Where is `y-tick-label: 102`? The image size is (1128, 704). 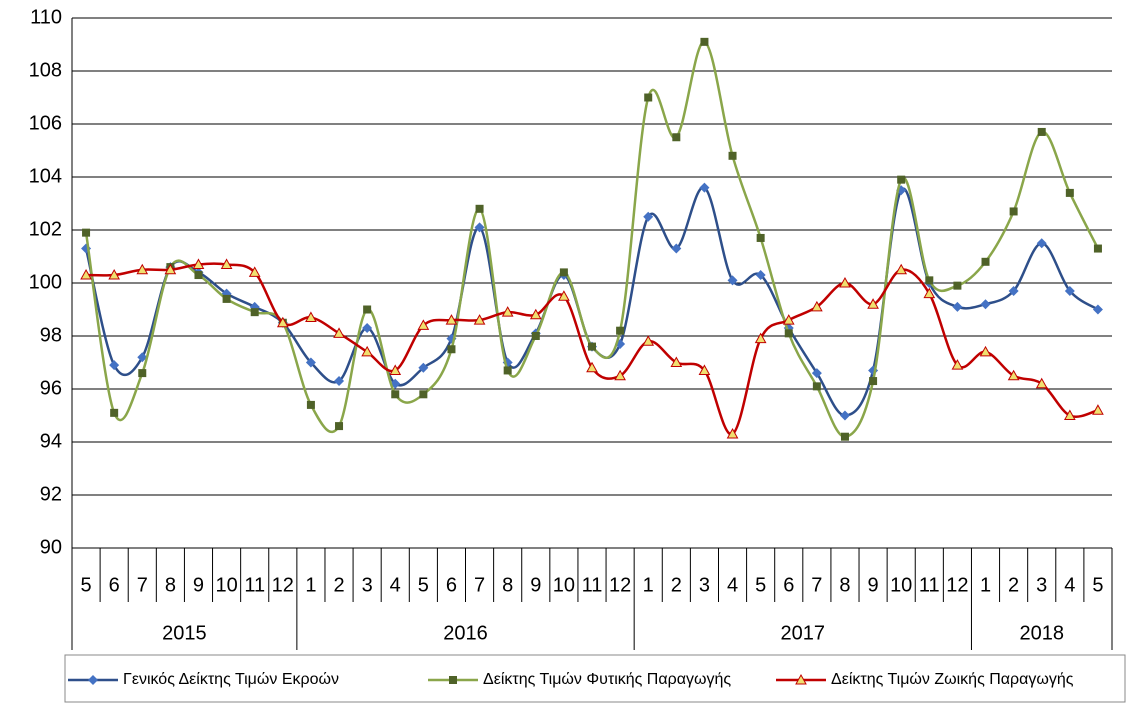 y-tick-label: 102 is located at coordinates (45, 229).